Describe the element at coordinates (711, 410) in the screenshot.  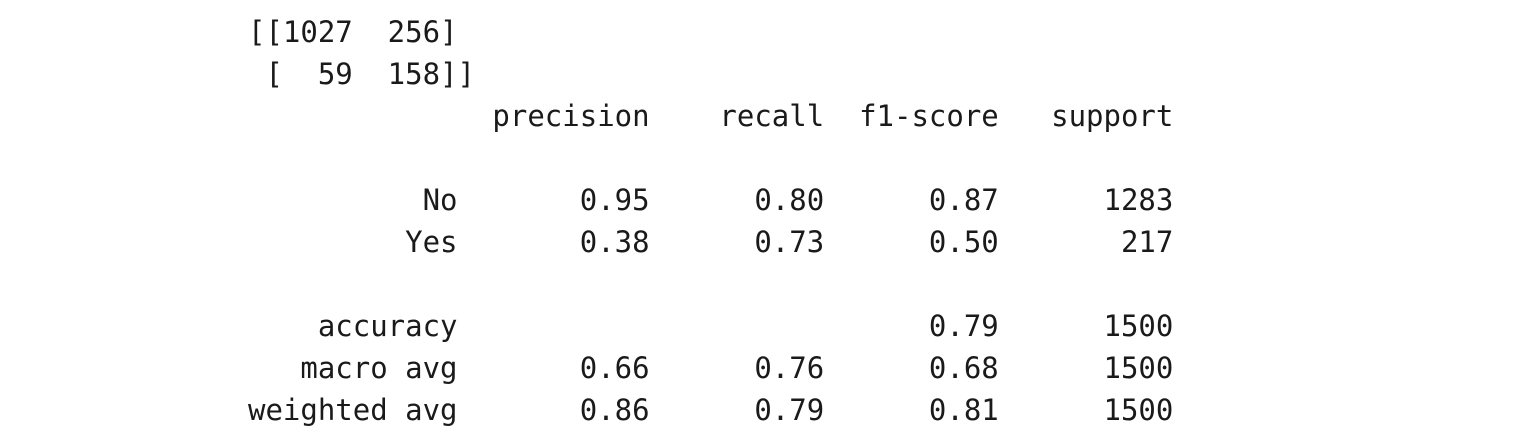
I see `report-row-weighted-avg: weighted avg 0.86 0.79 0.81 1500` at that location.